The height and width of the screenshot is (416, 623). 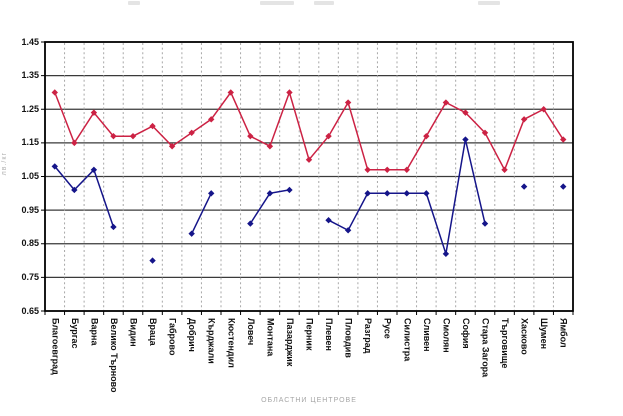 What do you see at coordinates (231, 343) in the screenshot?
I see `x-category-label: Кюстендил` at bounding box center [231, 343].